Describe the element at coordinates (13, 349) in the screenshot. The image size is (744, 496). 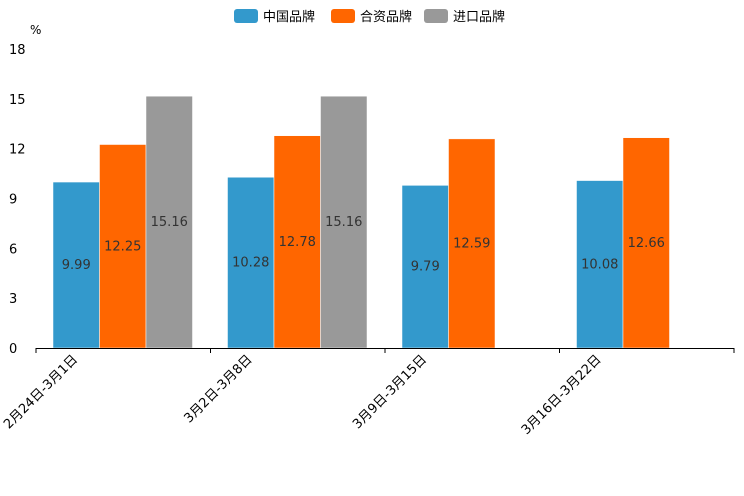
I see `y-tick-label: 0` at that location.